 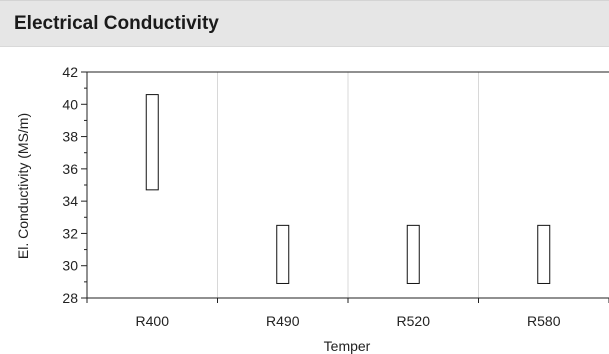 What do you see at coordinates (70, 137) in the screenshot?
I see `y-tick-label: 38` at bounding box center [70, 137].